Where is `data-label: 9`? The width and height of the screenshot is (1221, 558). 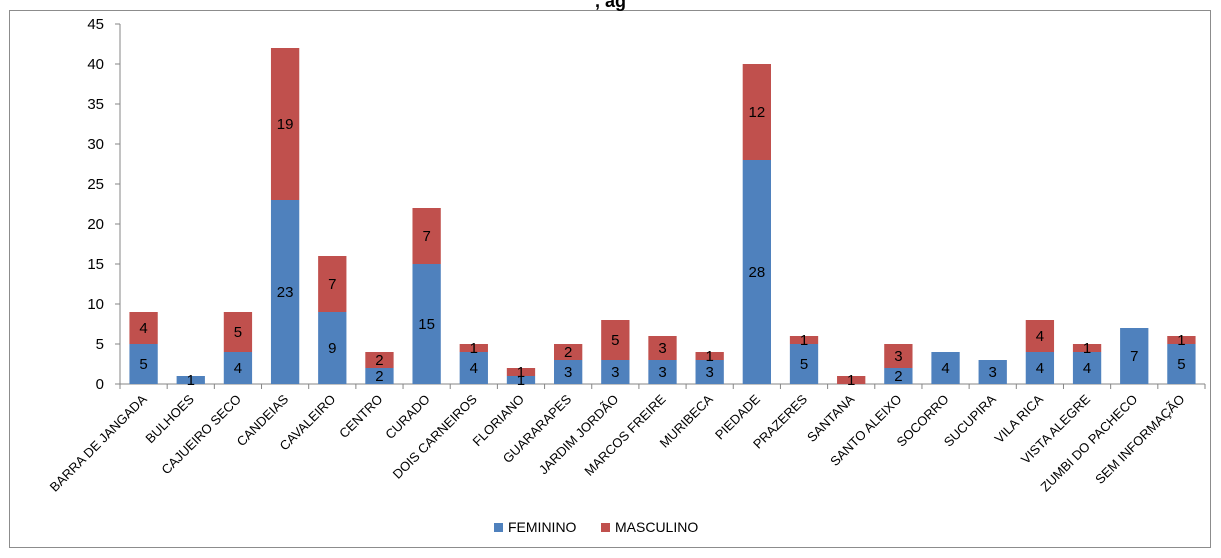
data-label: 9 is located at coordinates (332, 348).